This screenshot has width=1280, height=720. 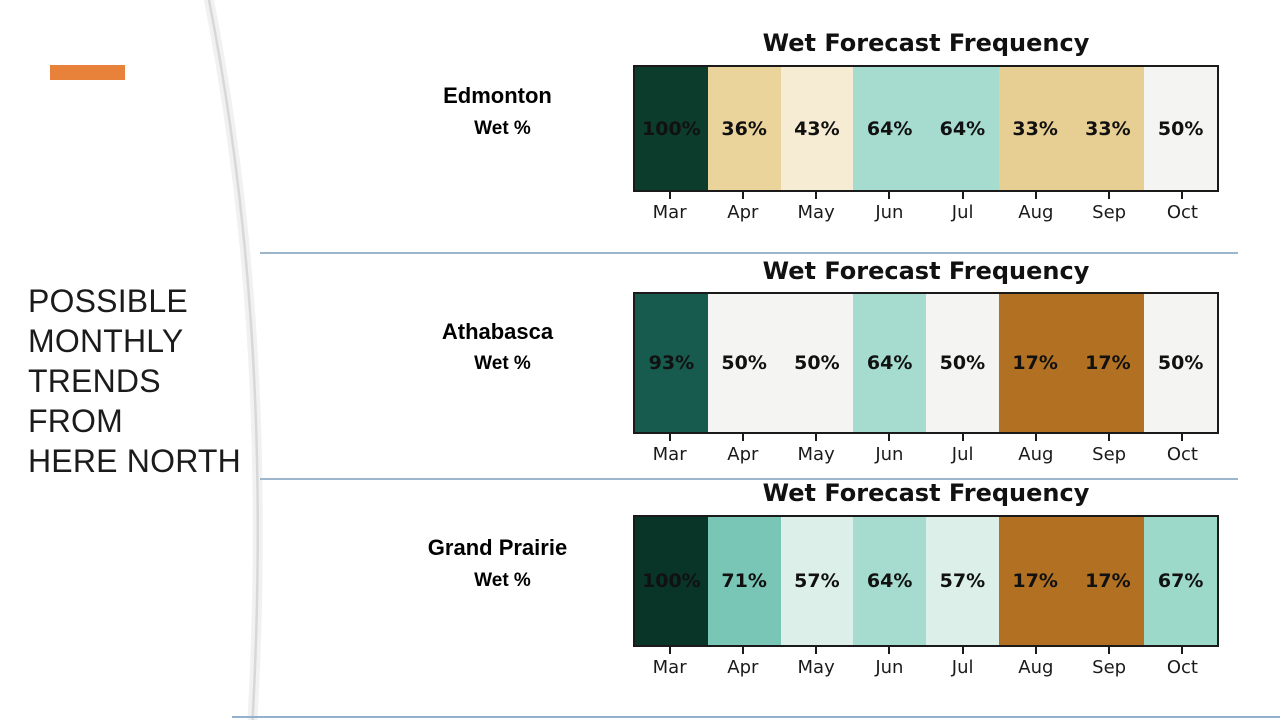 I want to click on row-label-athabasca: Athabasca, so click(x=497, y=331).